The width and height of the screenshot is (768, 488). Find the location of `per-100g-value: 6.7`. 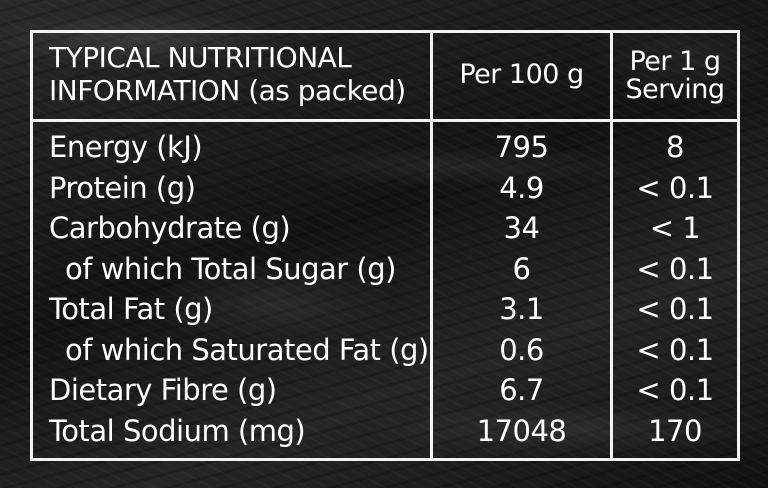

per-100g-value: 6.7 is located at coordinates (521, 390).